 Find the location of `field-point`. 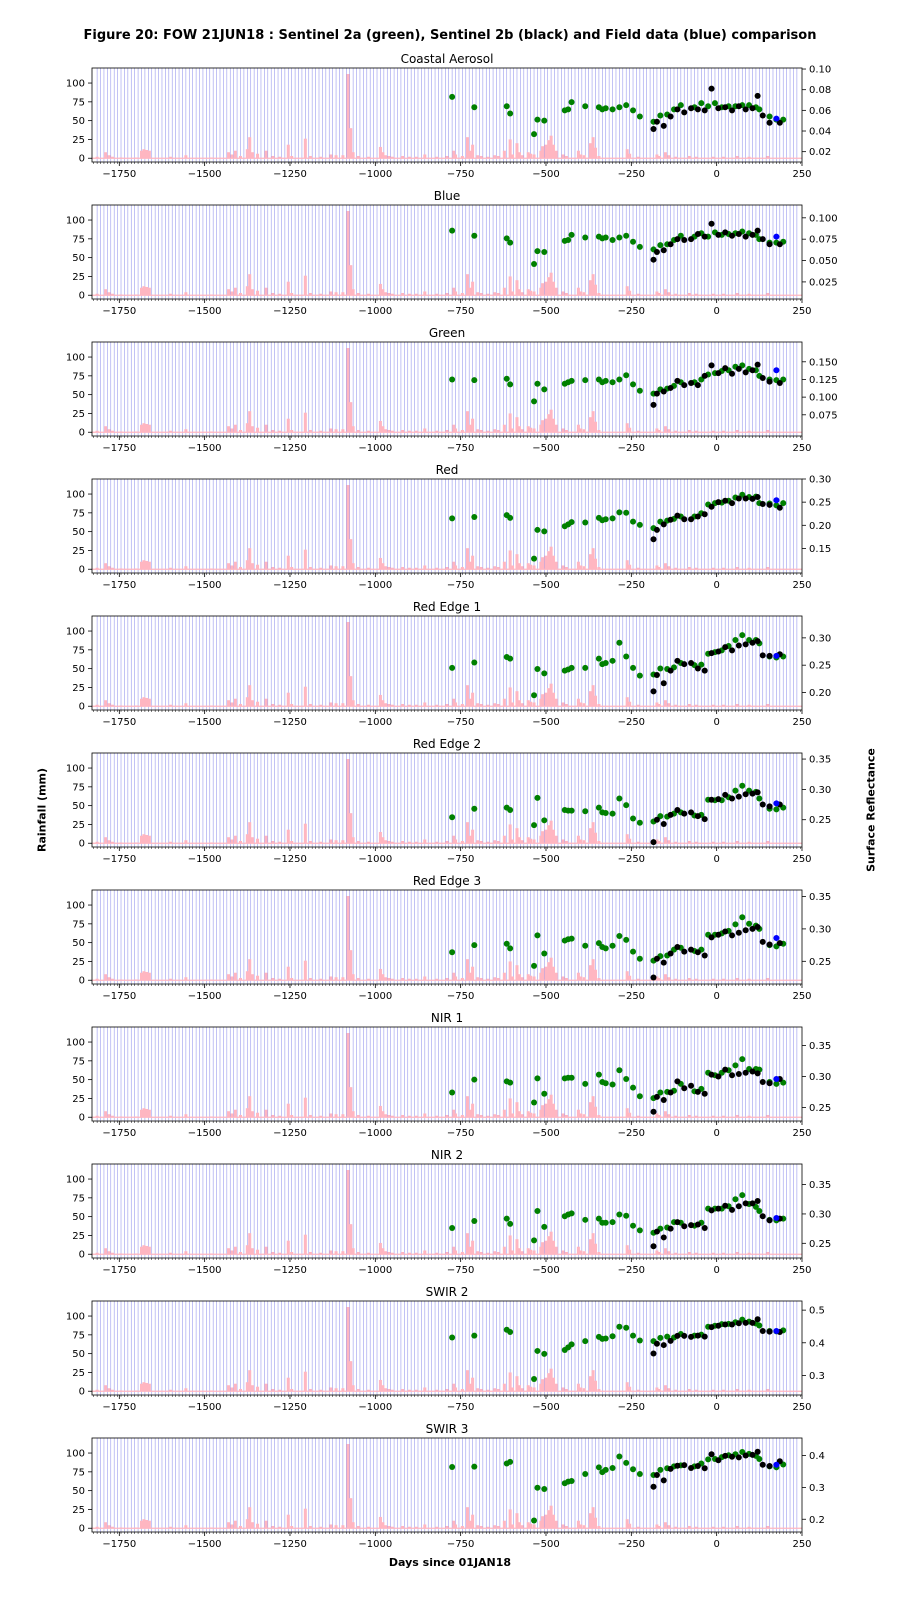

field-point is located at coordinates (776, 500).